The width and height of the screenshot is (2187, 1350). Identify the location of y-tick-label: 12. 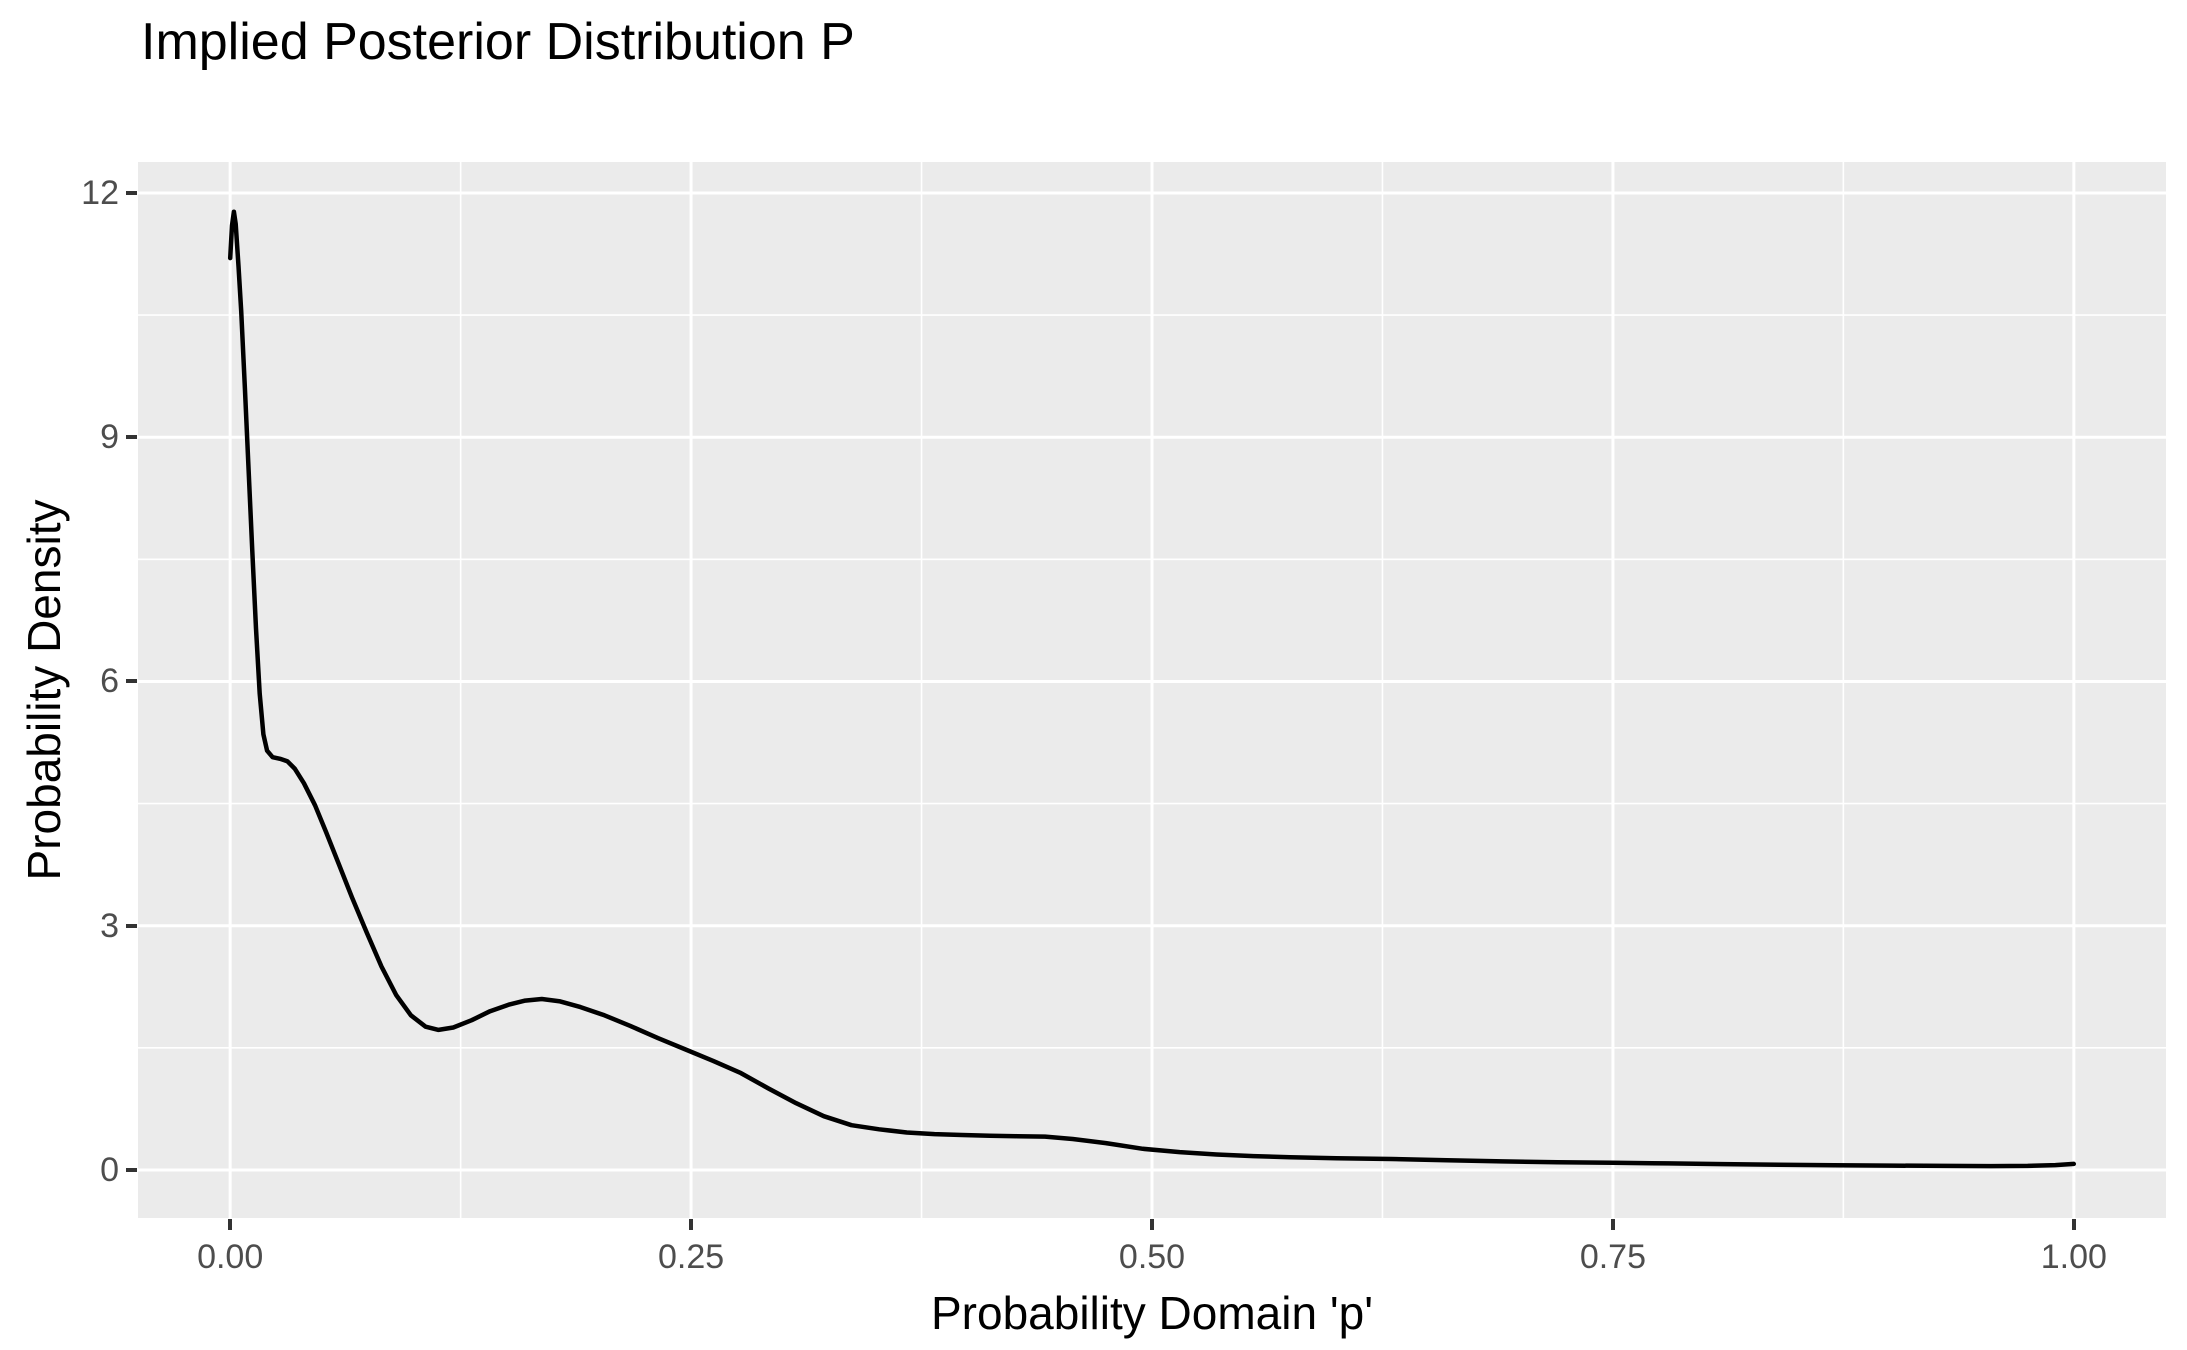
(100, 192).